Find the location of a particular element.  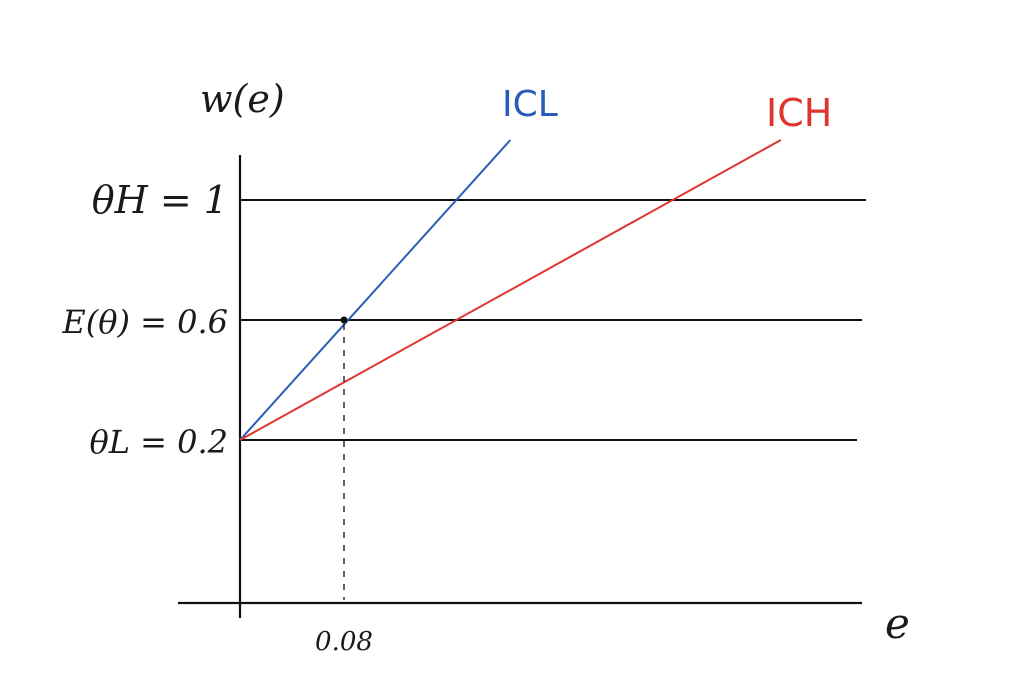

y-axis-label: w(e) is located at coordinates (242, 99).